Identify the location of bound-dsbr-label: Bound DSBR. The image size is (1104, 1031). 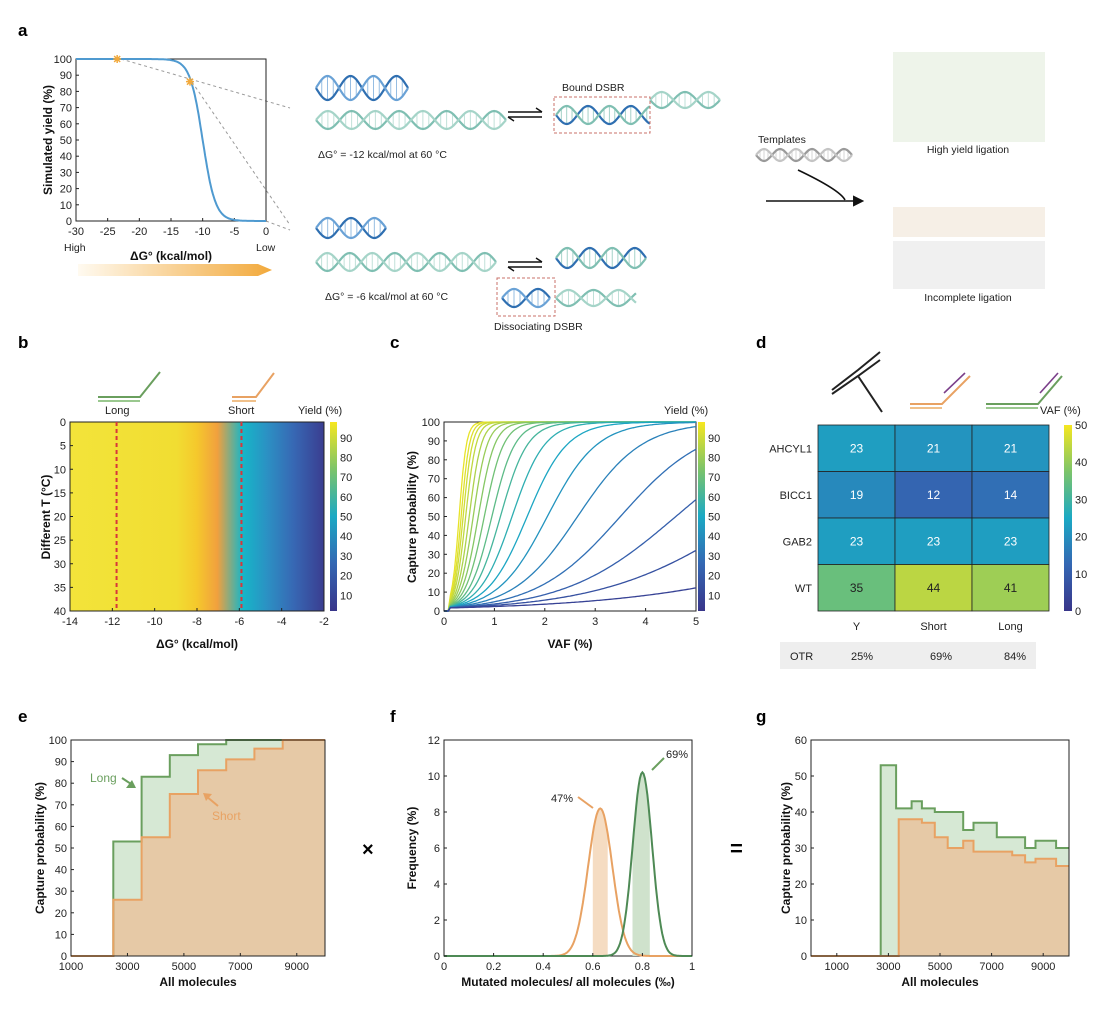
(593, 88).